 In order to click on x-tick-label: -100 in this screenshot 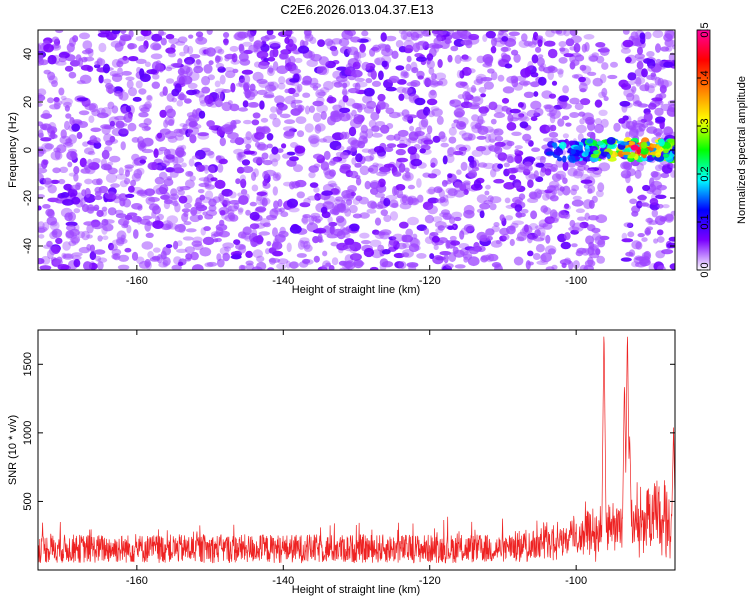, I will do `click(576, 281)`.